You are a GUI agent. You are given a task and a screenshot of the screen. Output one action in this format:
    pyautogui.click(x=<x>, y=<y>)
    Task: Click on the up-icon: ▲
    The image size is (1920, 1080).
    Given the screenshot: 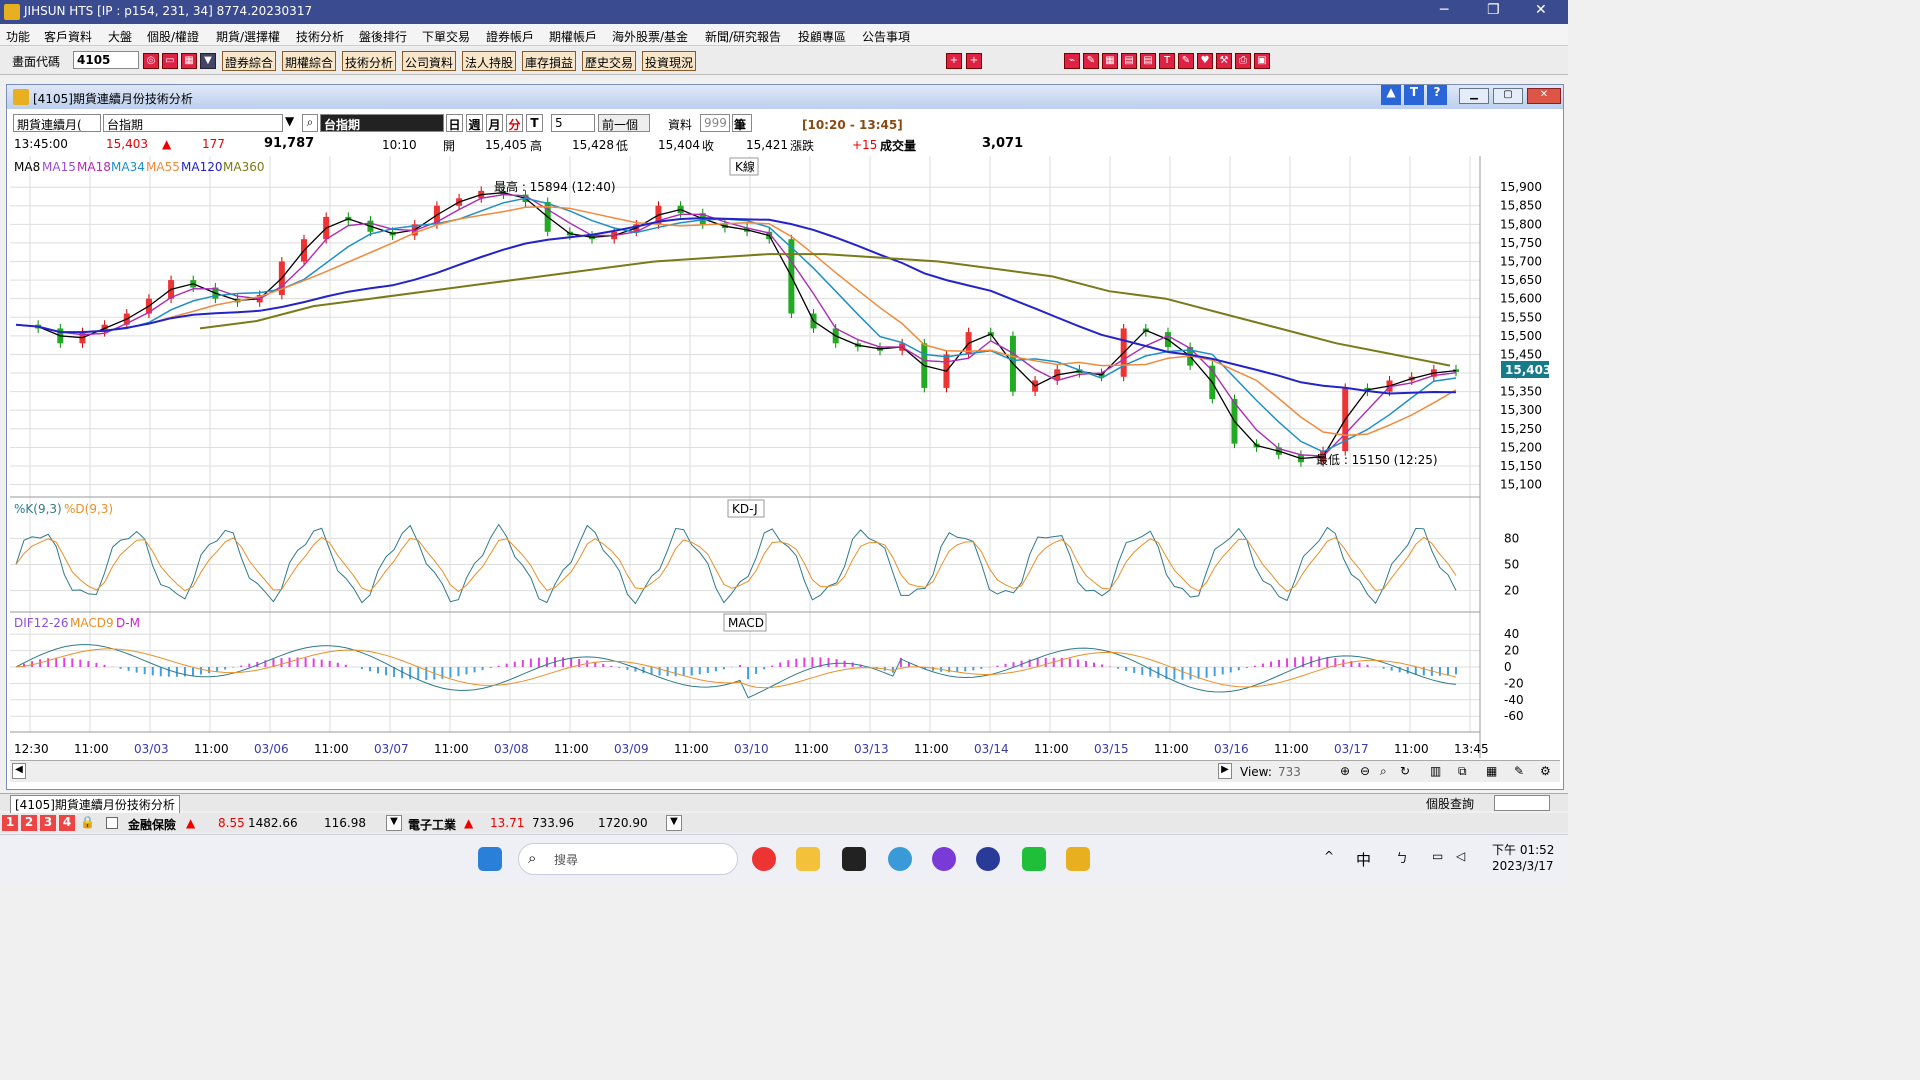 What is the action you would take?
    pyautogui.click(x=1391, y=95)
    